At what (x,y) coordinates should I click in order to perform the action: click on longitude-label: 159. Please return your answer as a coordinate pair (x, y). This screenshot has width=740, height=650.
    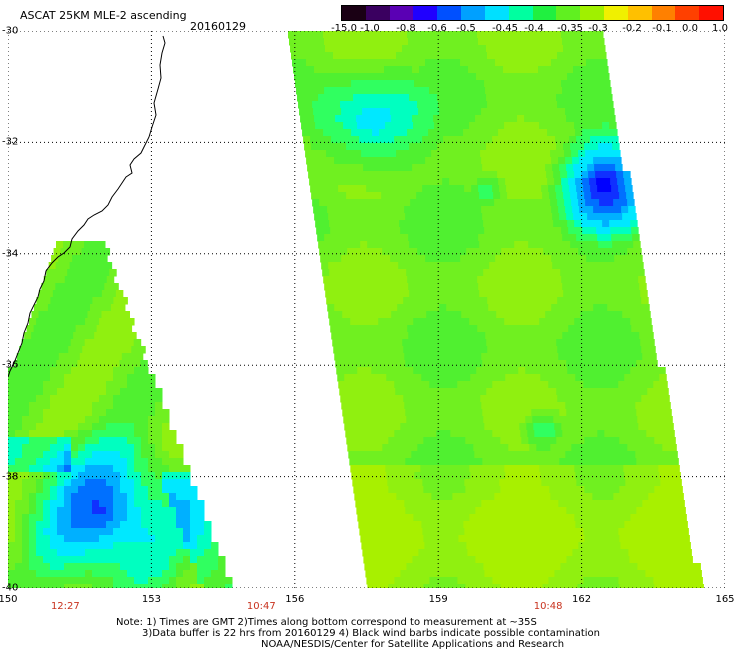
    Looking at the image, I should click on (438, 599).